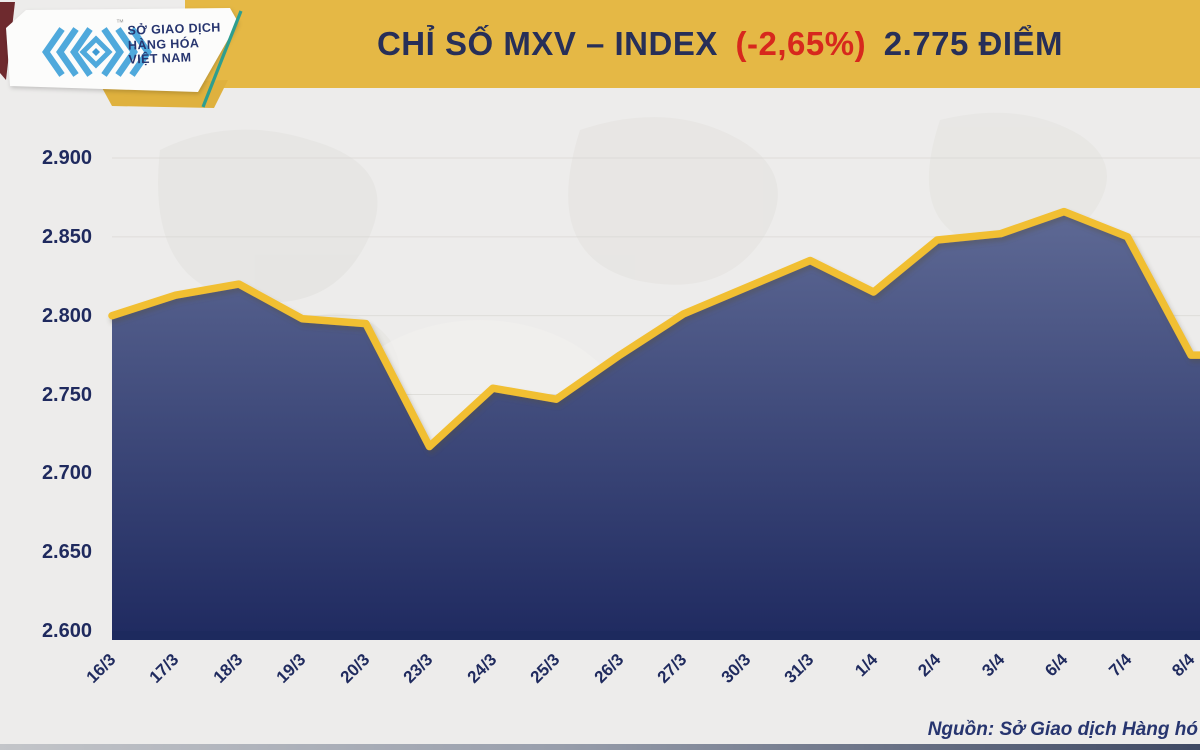 The height and width of the screenshot is (750, 1200). What do you see at coordinates (66, 473) in the screenshot?
I see `y-axis-tick-label: 2.700` at bounding box center [66, 473].